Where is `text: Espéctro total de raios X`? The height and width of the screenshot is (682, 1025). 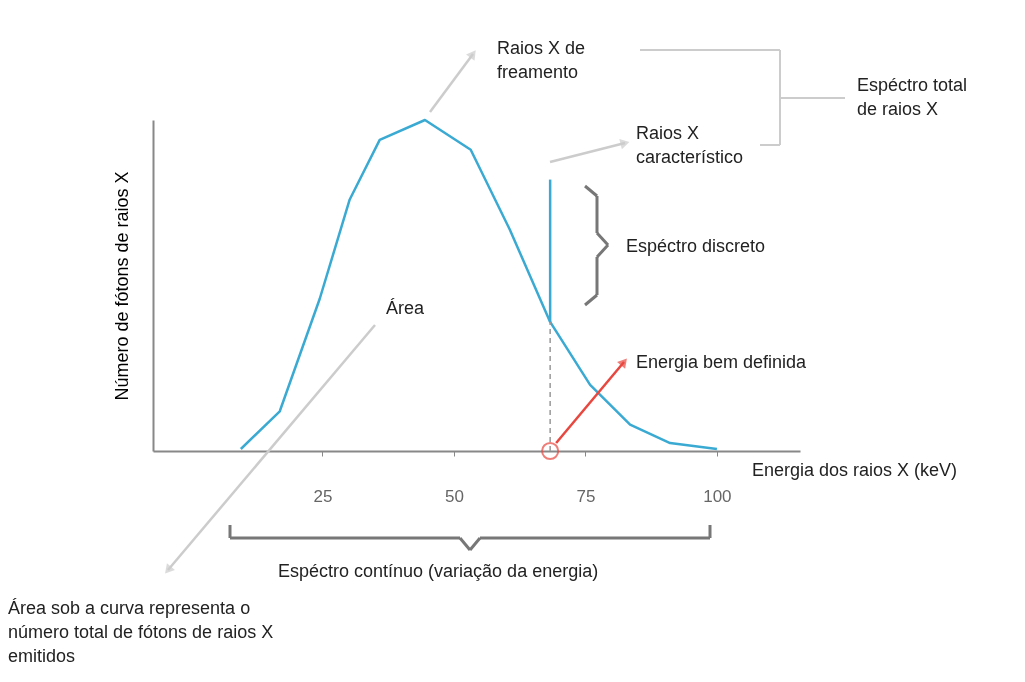
text: Espéctro total de raios X is located at coordinates (912, 97).